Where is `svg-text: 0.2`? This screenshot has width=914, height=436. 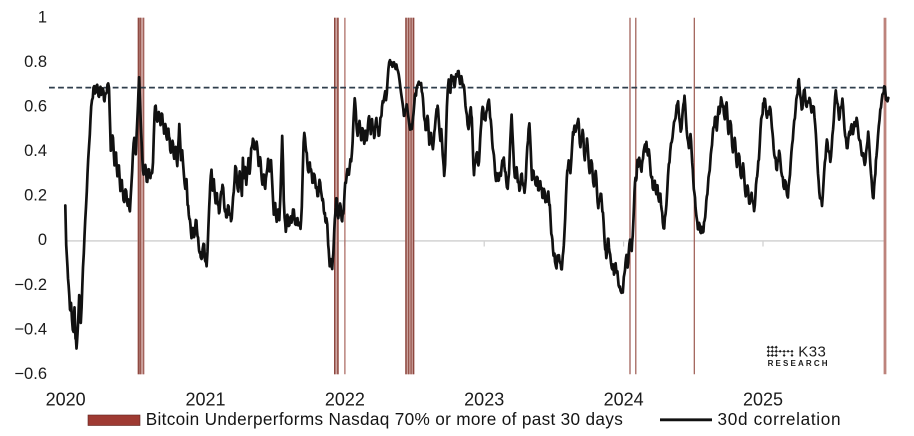 svg-text: 0.2 is located at coordinates (35, 196).